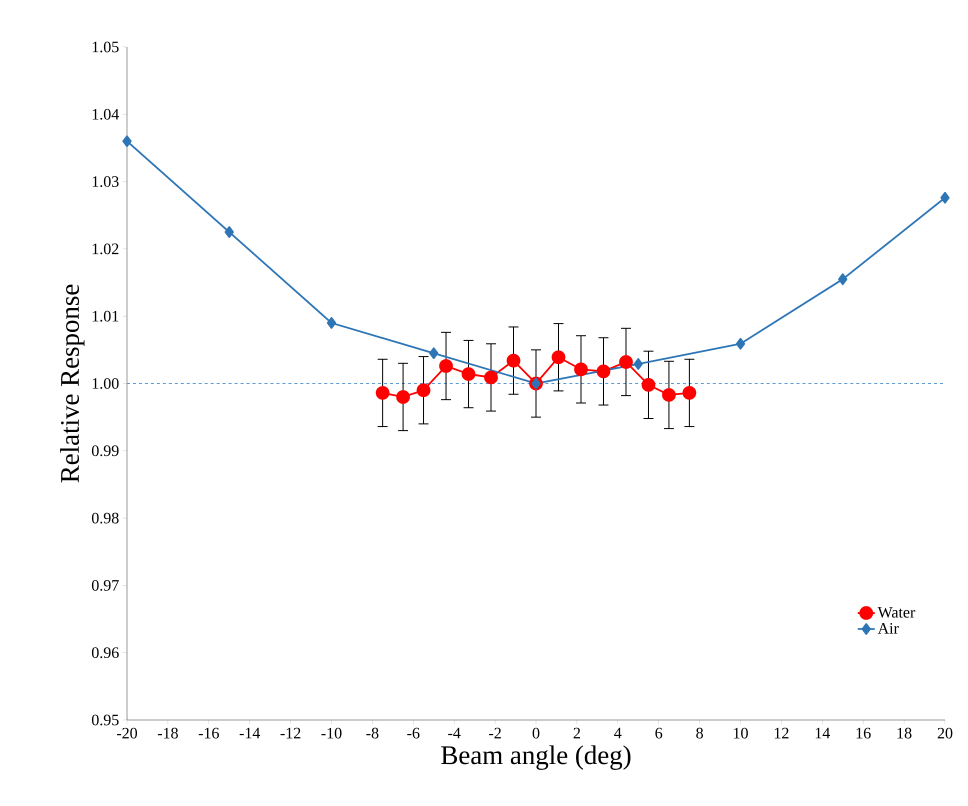 This screenshot has width=968, height=806. Describe the element at coordinates (413, 733) in the screenshot. I see `x-tick-label: -6` at that location.